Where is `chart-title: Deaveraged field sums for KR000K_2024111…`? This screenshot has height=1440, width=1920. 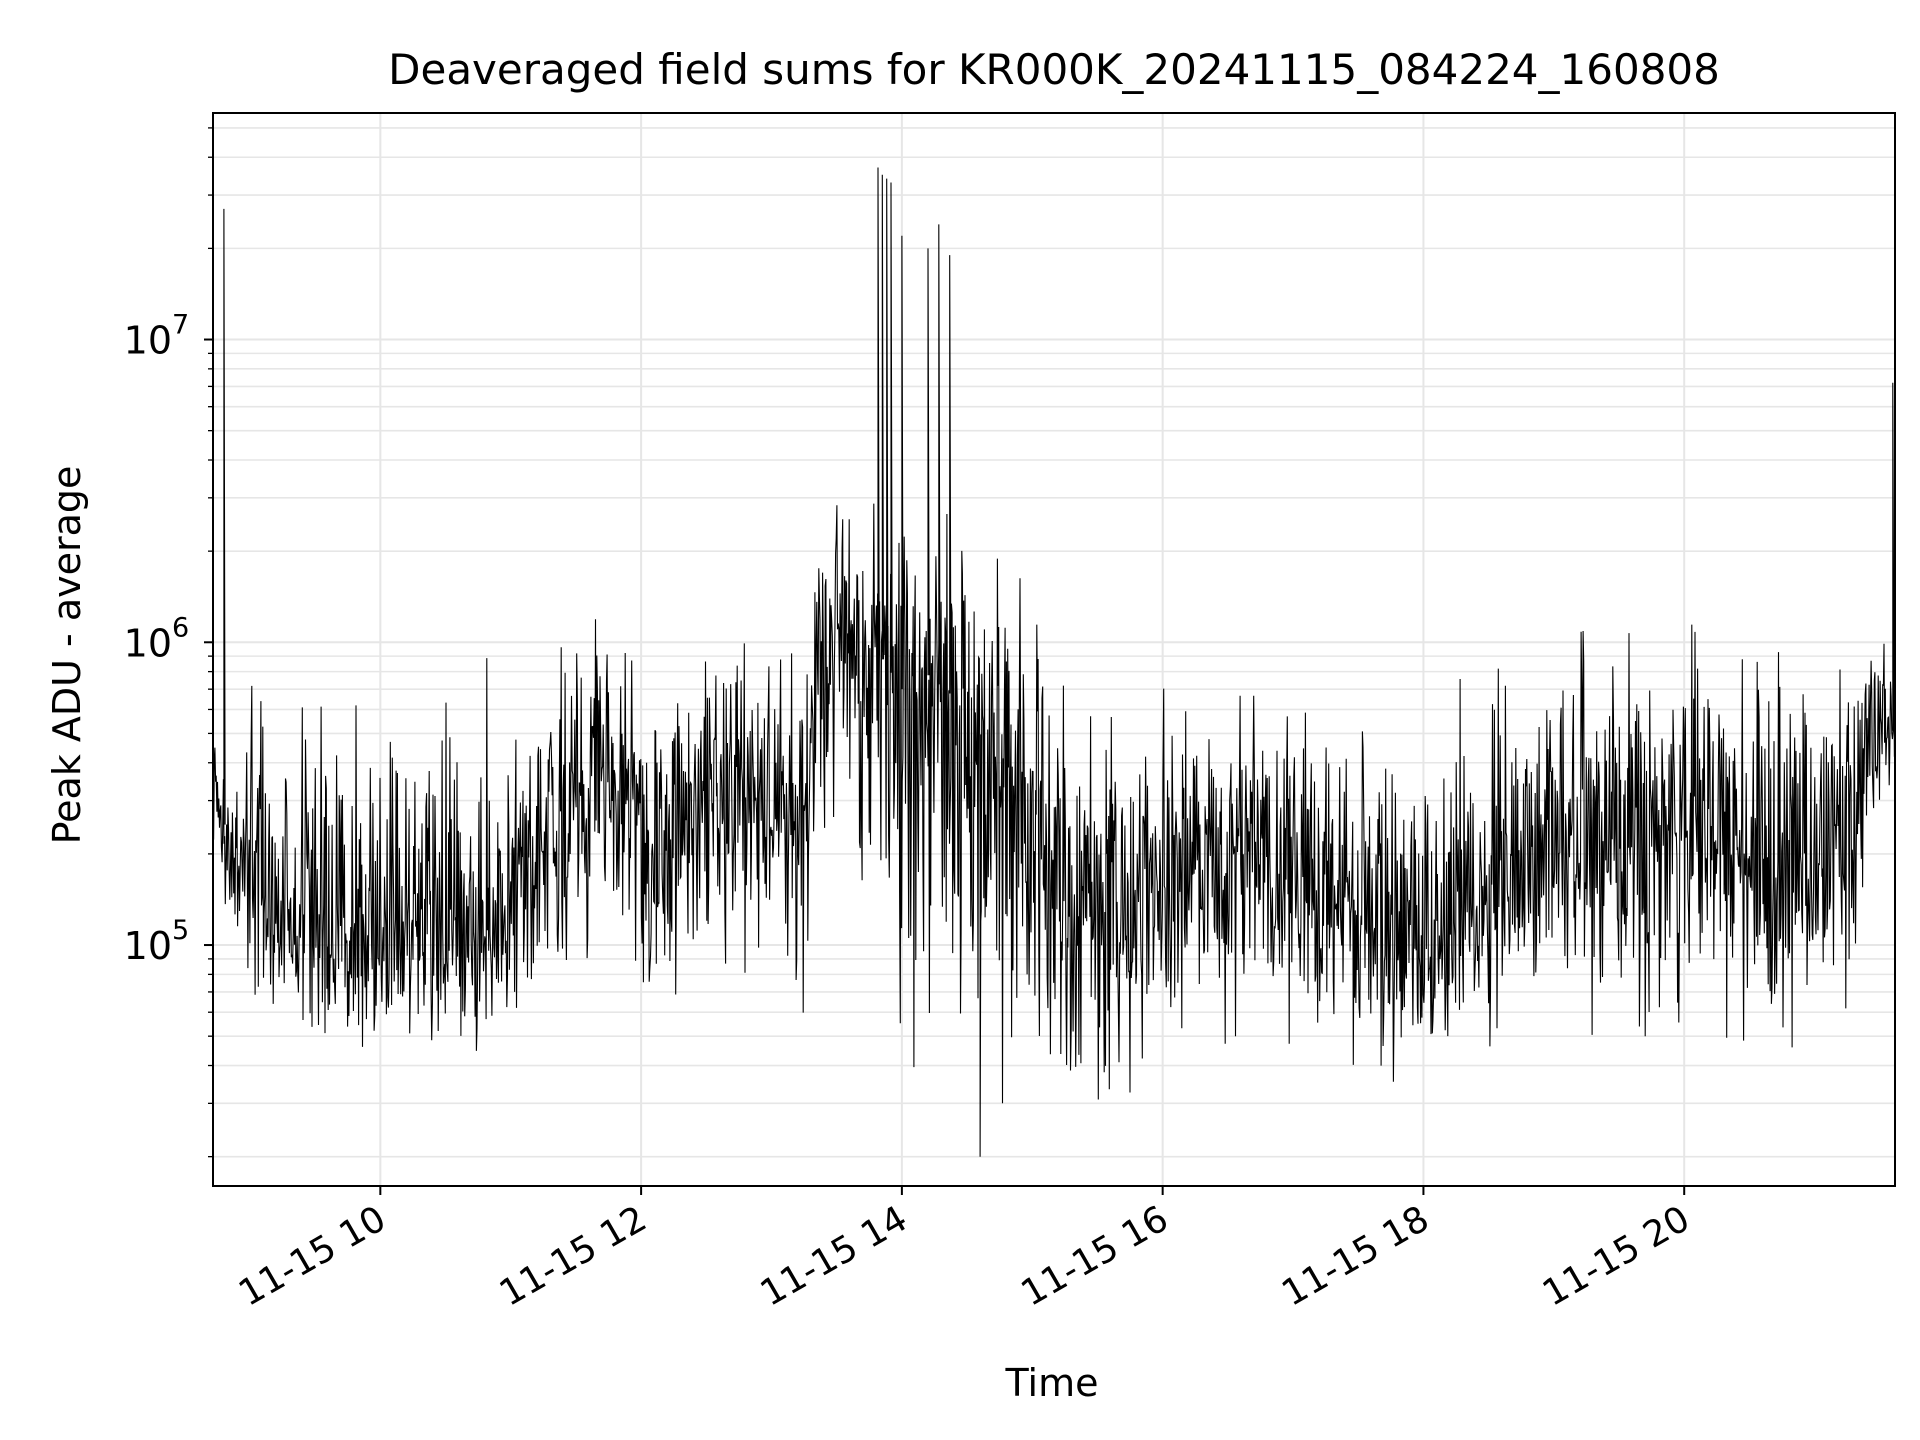 chart-title: Deaveraged field sums for KR000K_2024111… is located at coordinates (1054, 69).